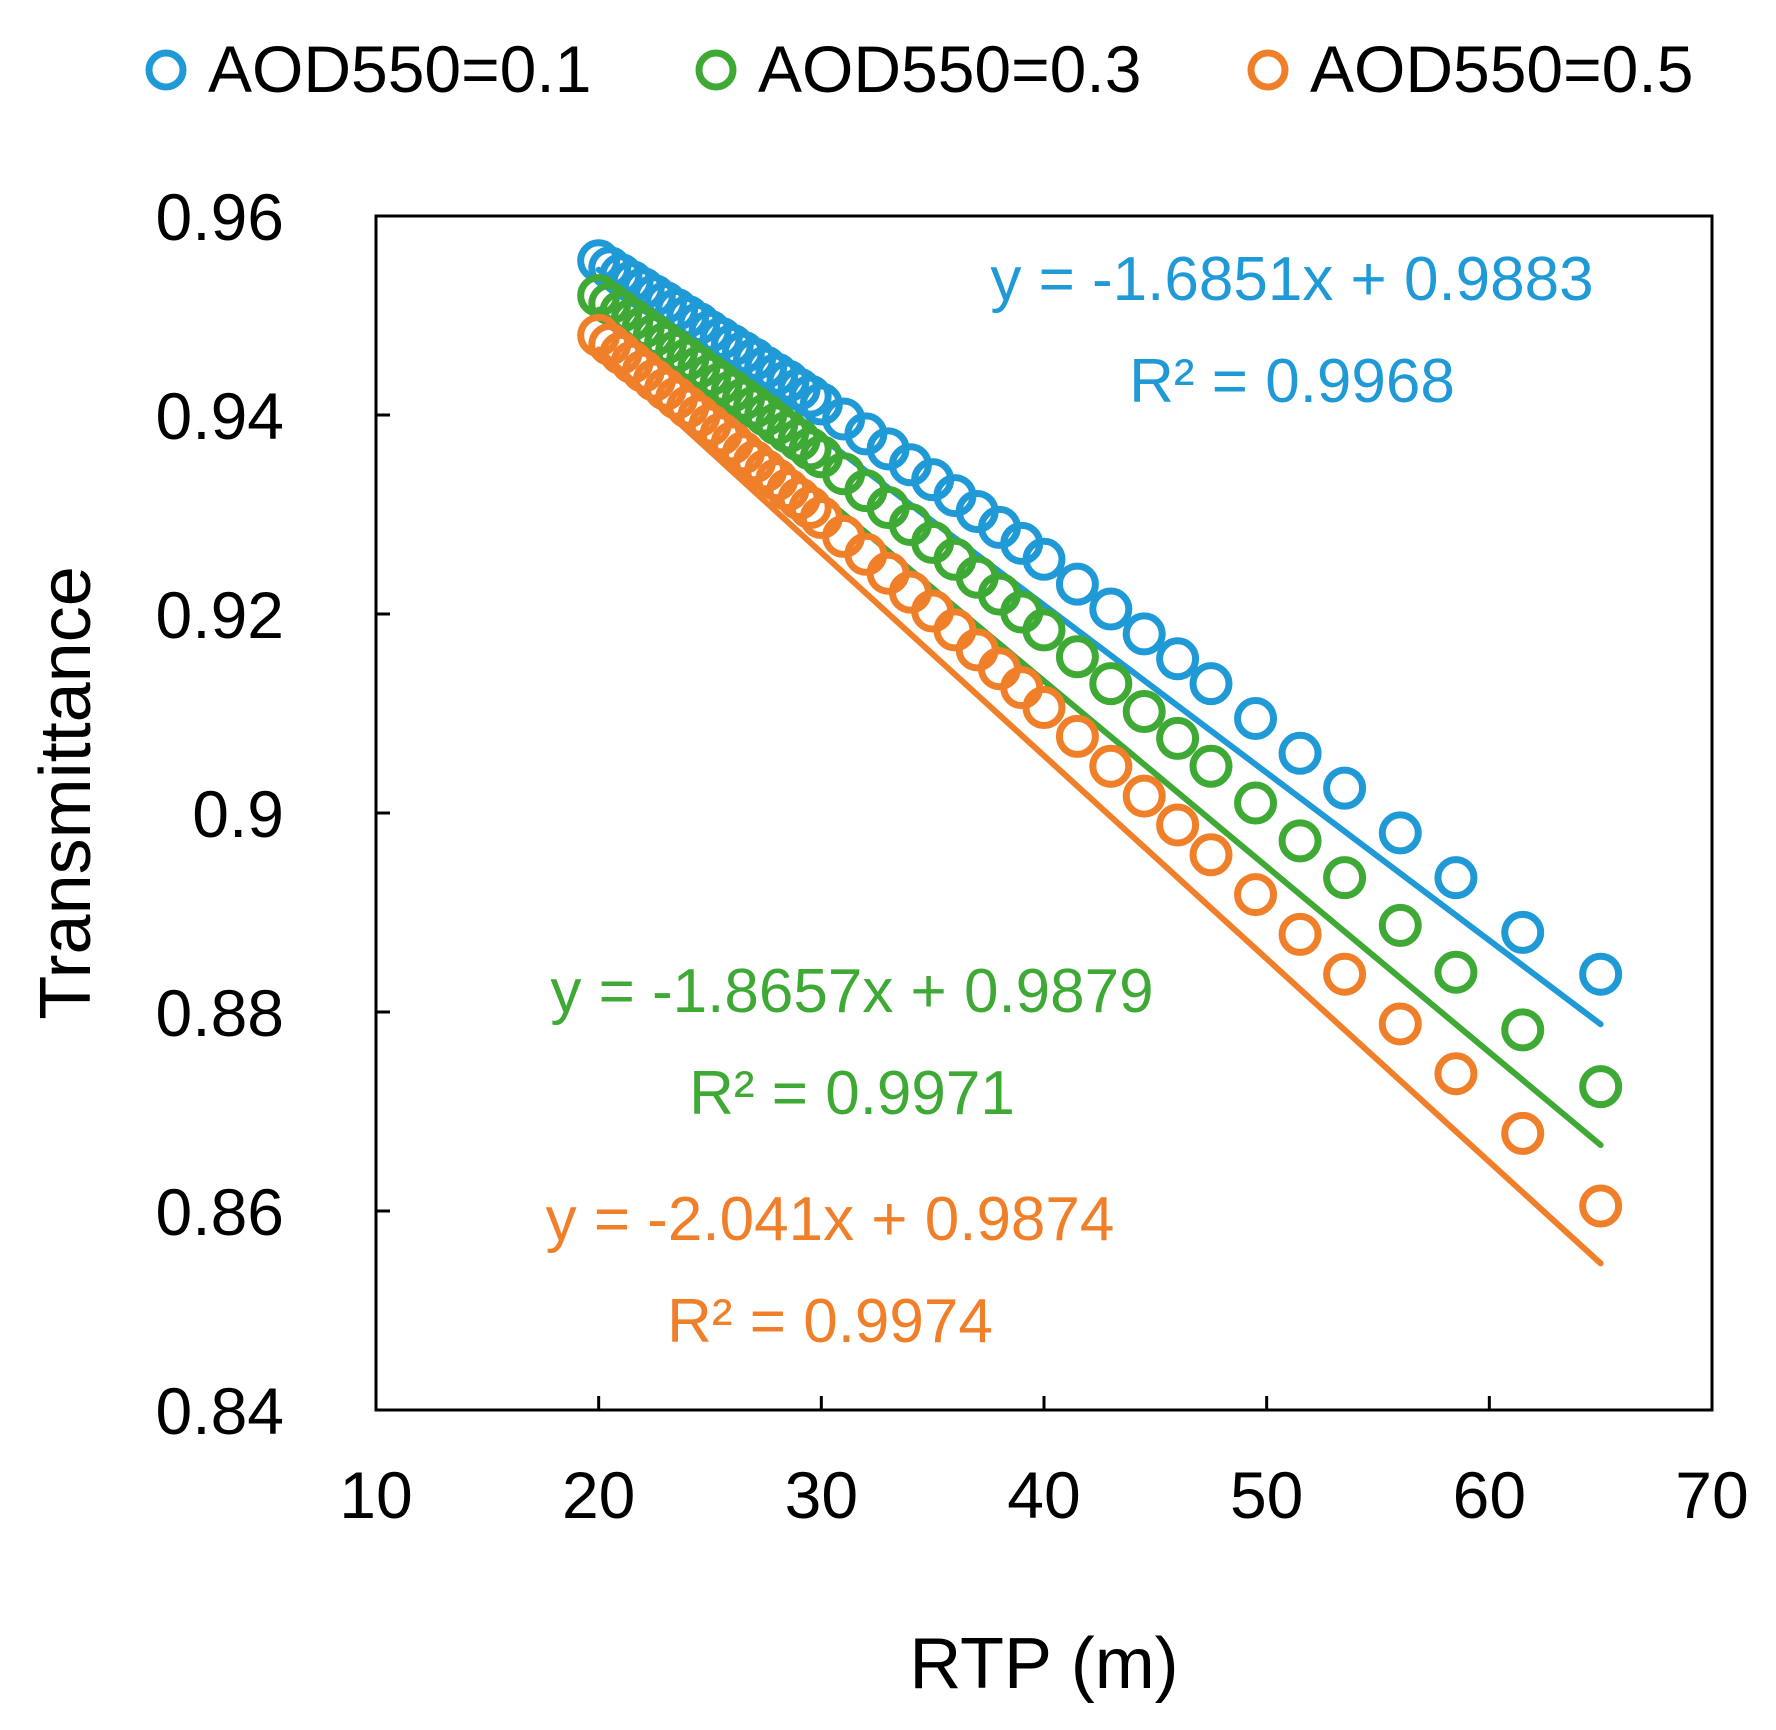 The width and height of the screenshot is (1776, 1730). Describe the element at coordinates (1291, 279) in the screenshot. I see `trendline-equation-1: y = -1.6851x + 0.9883` at that location.